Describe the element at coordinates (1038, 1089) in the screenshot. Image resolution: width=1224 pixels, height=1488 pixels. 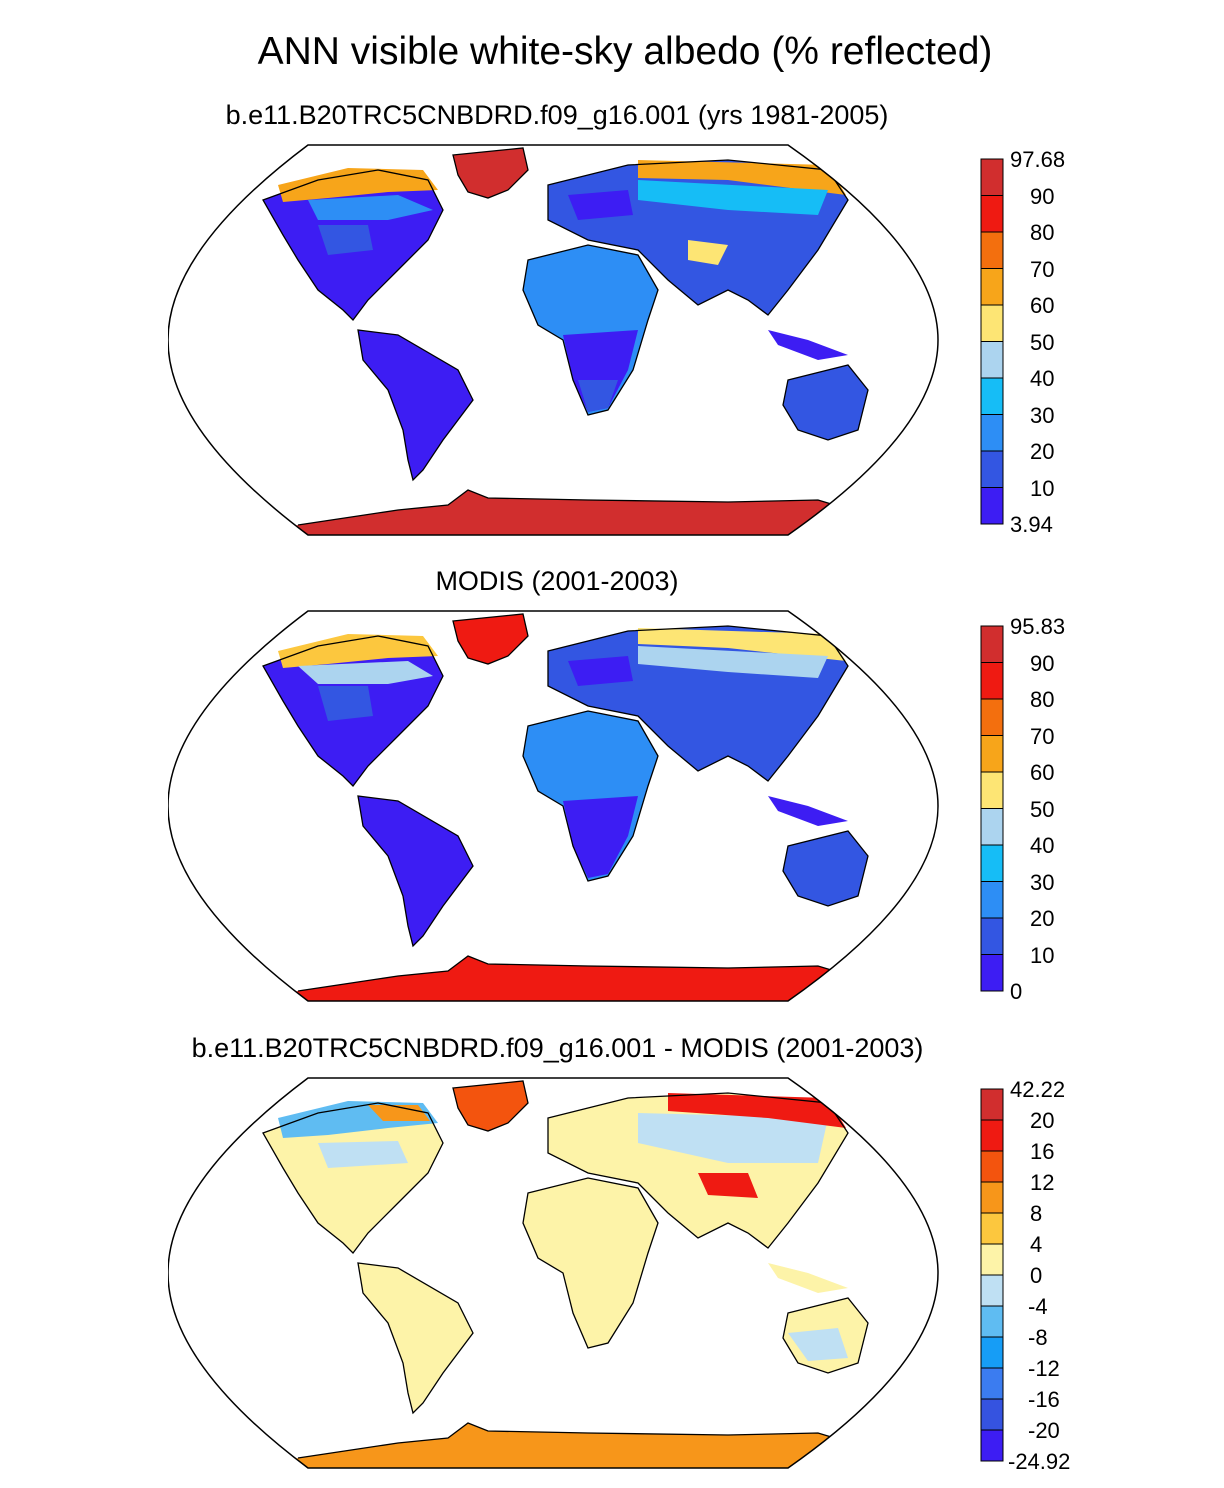
I see `colorbar-label: 42.22` at that location.